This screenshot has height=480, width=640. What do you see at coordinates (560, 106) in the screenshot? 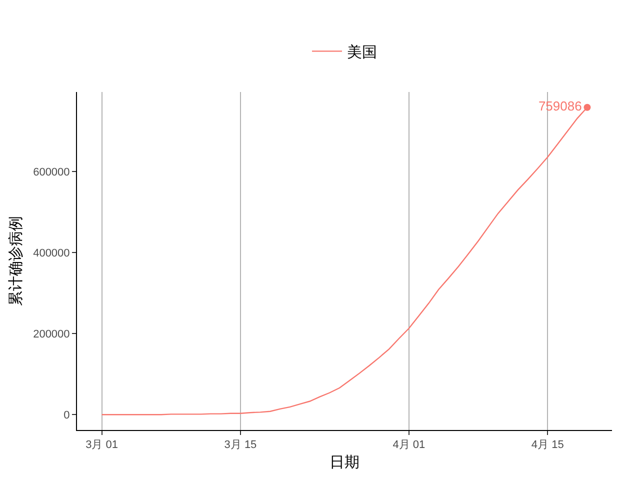
I see `data-label: 759086` at bounding box center [560, 106].